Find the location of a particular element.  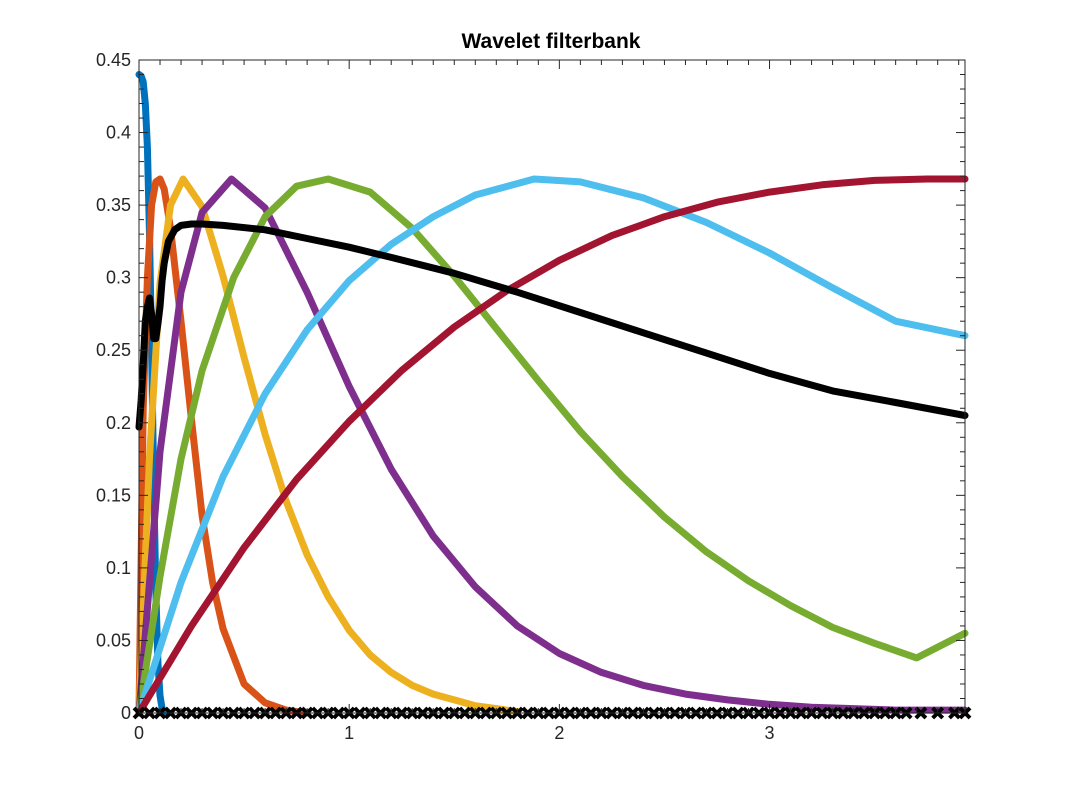

x-tick-label: 1 is located at coordinates (349, 733).